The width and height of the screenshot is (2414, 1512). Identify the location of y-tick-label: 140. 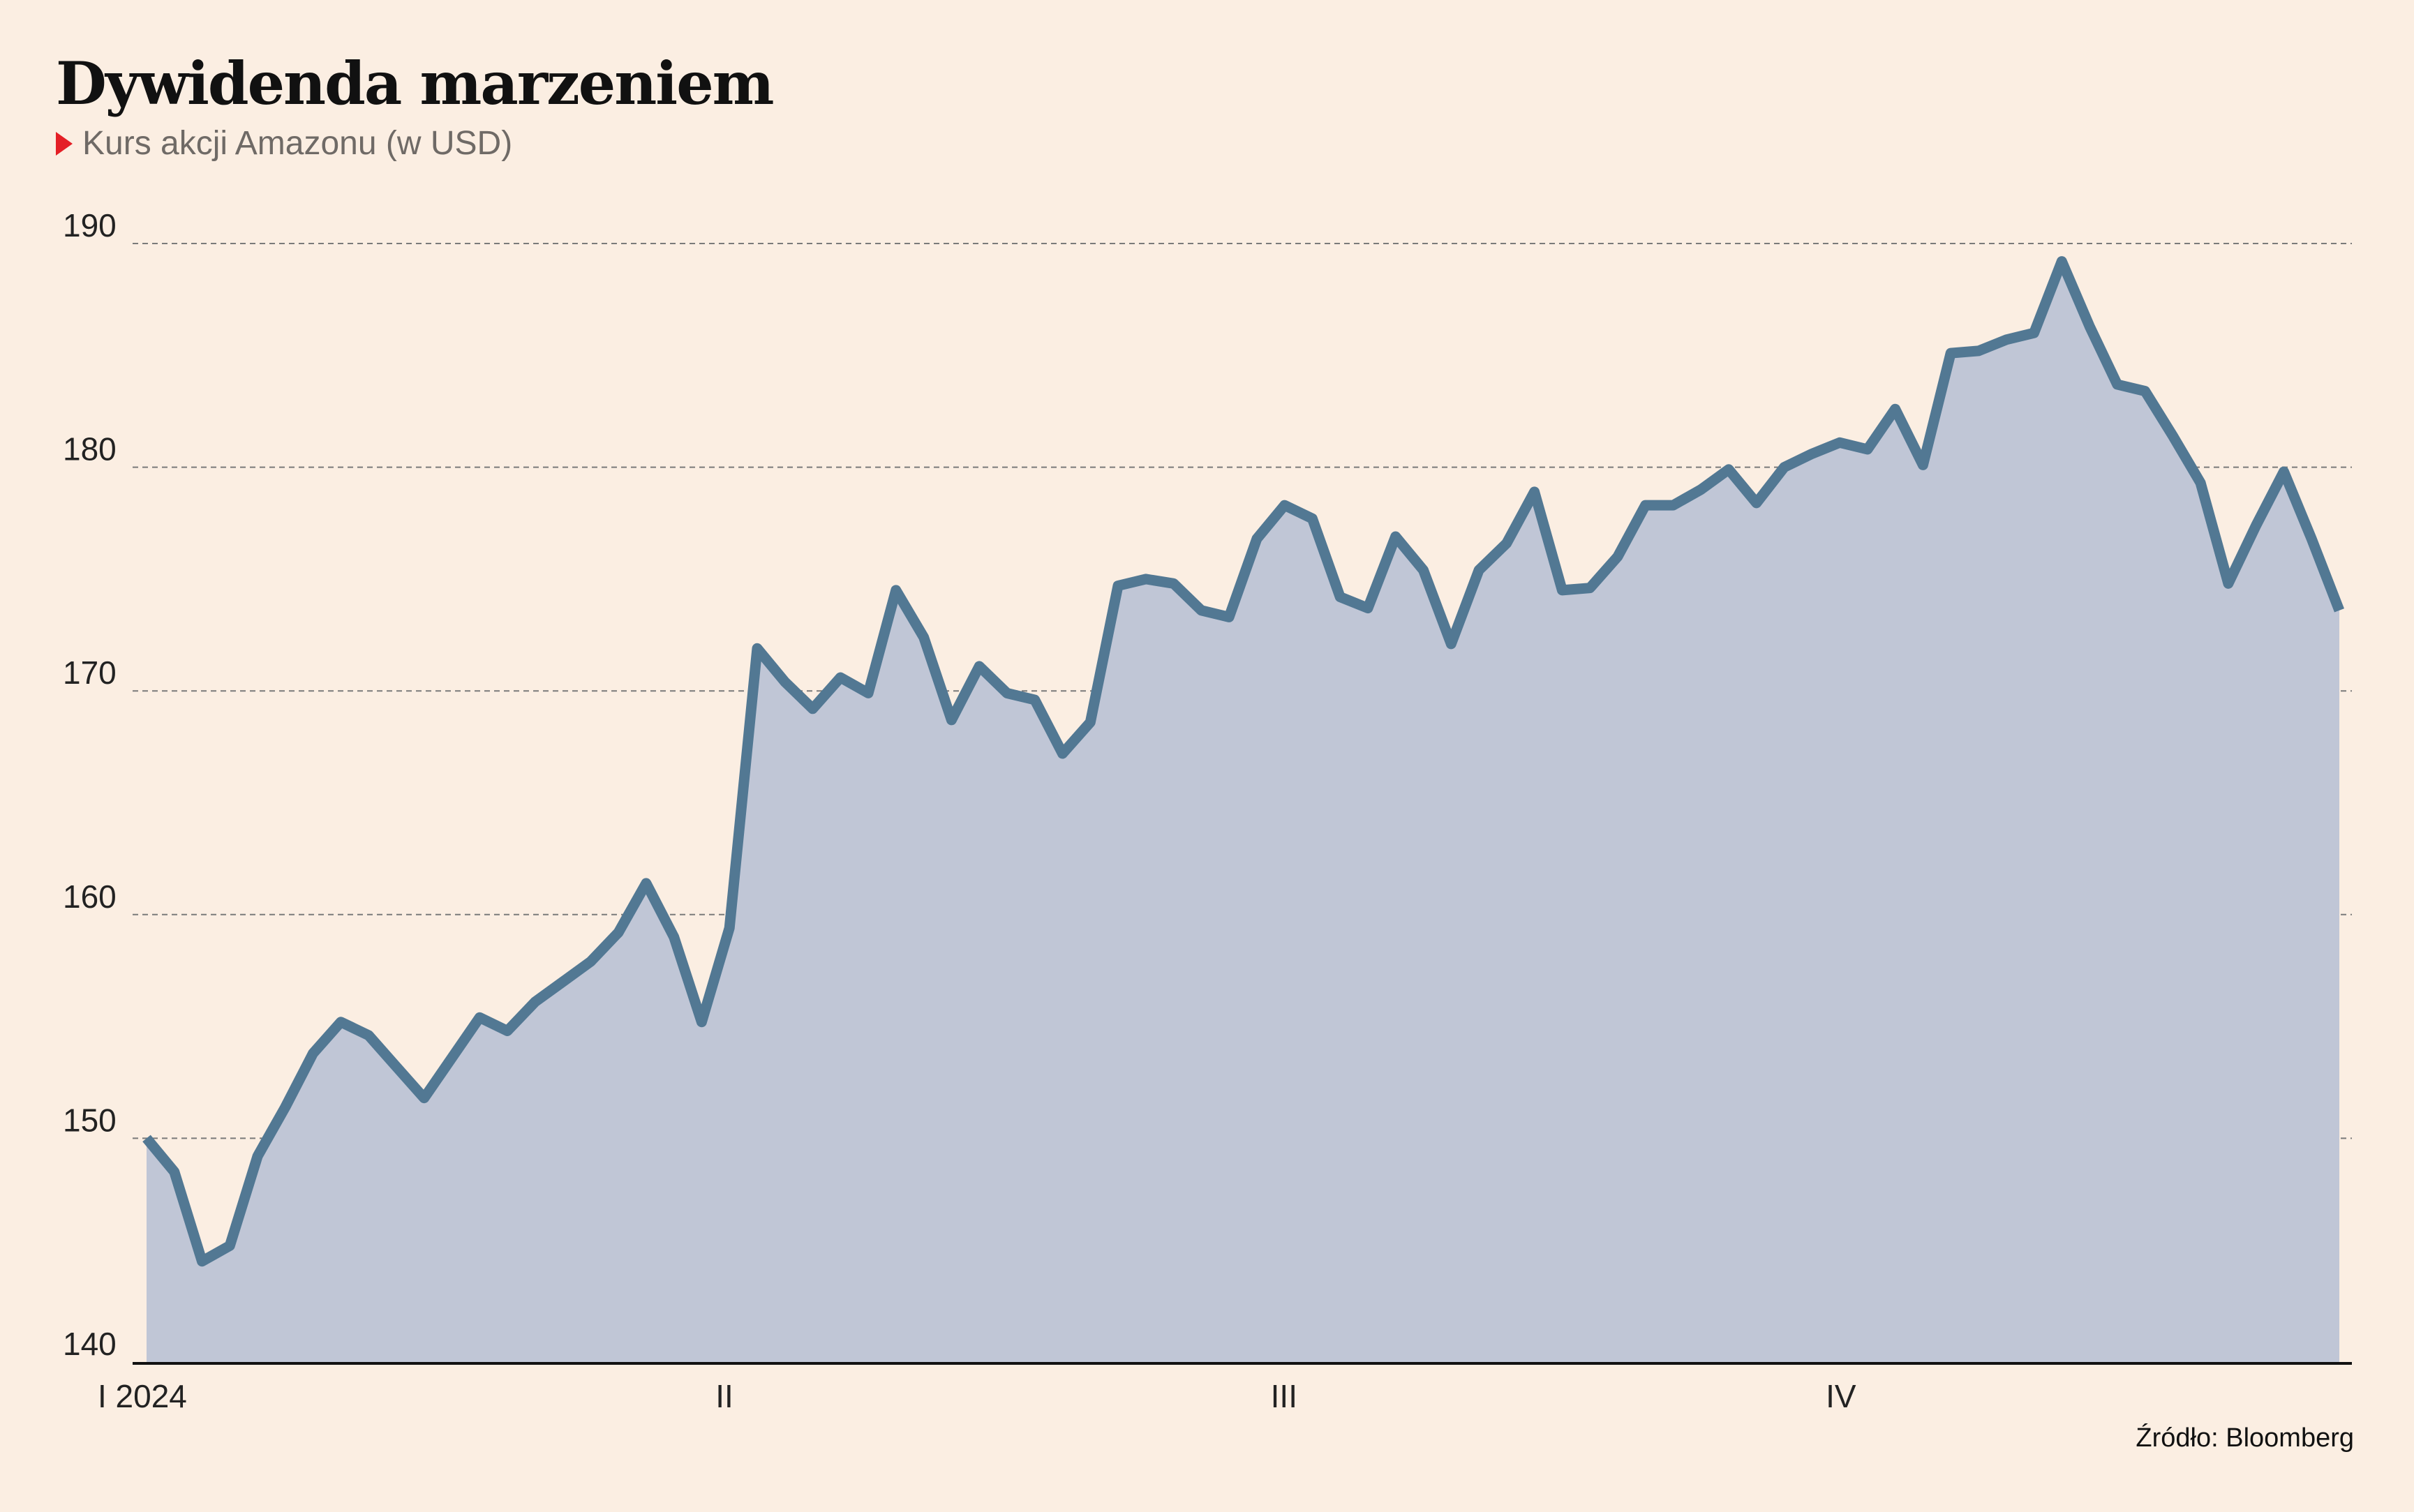
(90, 1344).